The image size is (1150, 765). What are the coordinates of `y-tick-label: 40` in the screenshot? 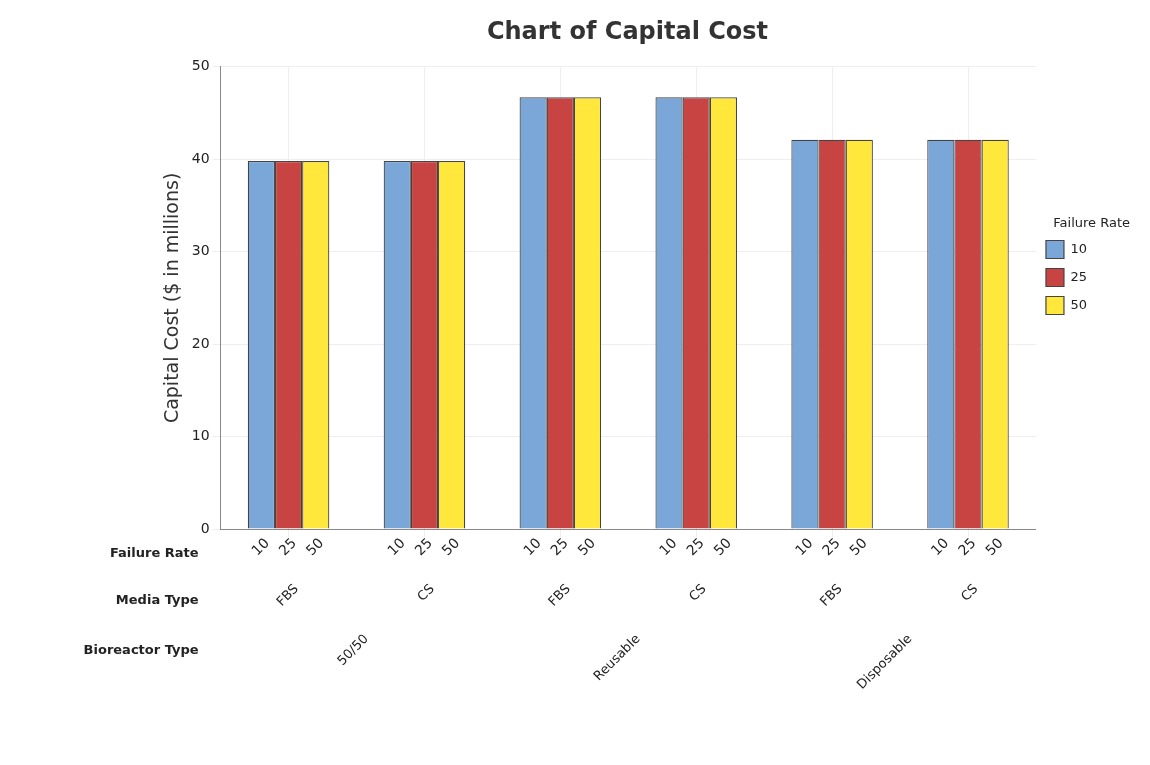 It's located at (200, 157).